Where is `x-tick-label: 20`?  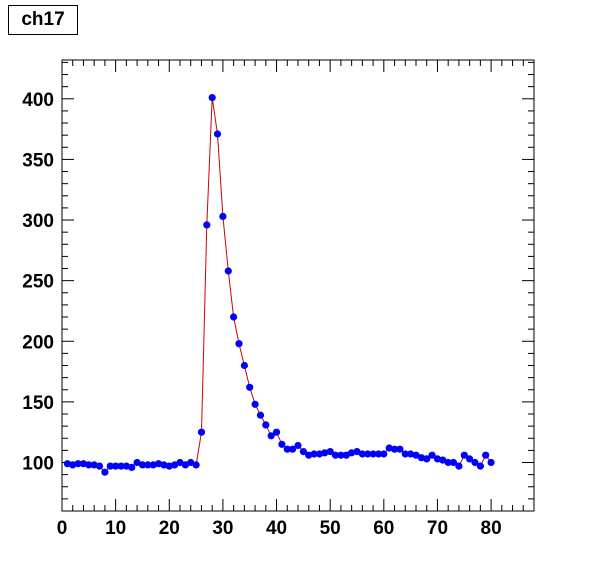 x-tick-label: 20 is located at coordinates (169, 528).